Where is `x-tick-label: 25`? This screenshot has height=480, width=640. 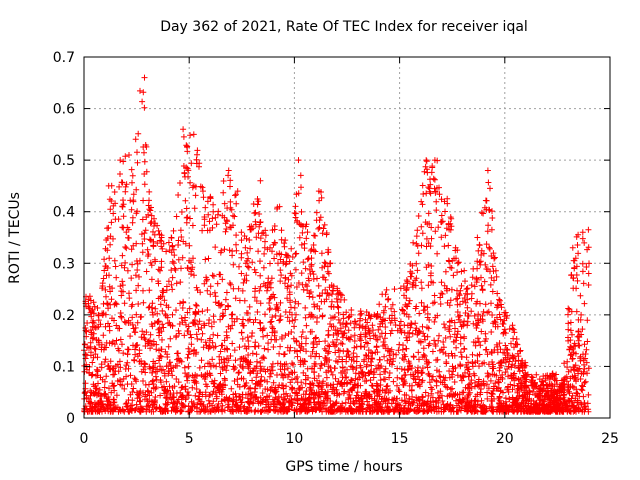 x-tick-label: 25 is located at coordinates (610, 439).